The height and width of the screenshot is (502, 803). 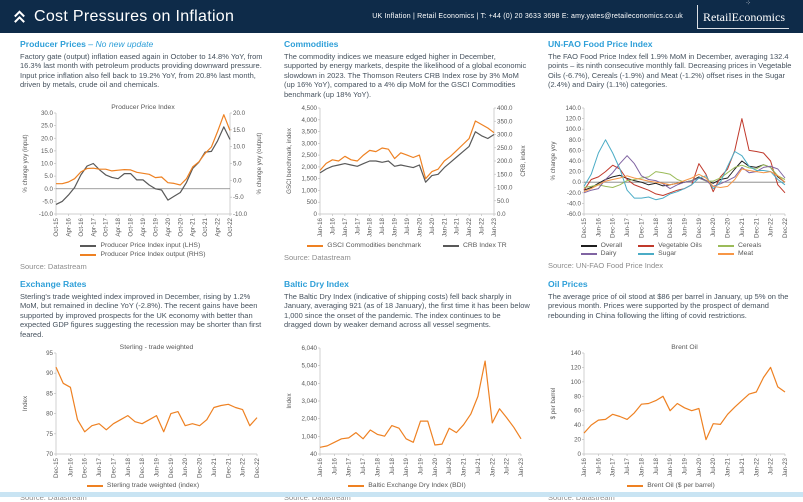 What do you see at coordinates (407, 44) in the screenshot?
I see `panel-title: Commodities` at bounding box center [407, 44].